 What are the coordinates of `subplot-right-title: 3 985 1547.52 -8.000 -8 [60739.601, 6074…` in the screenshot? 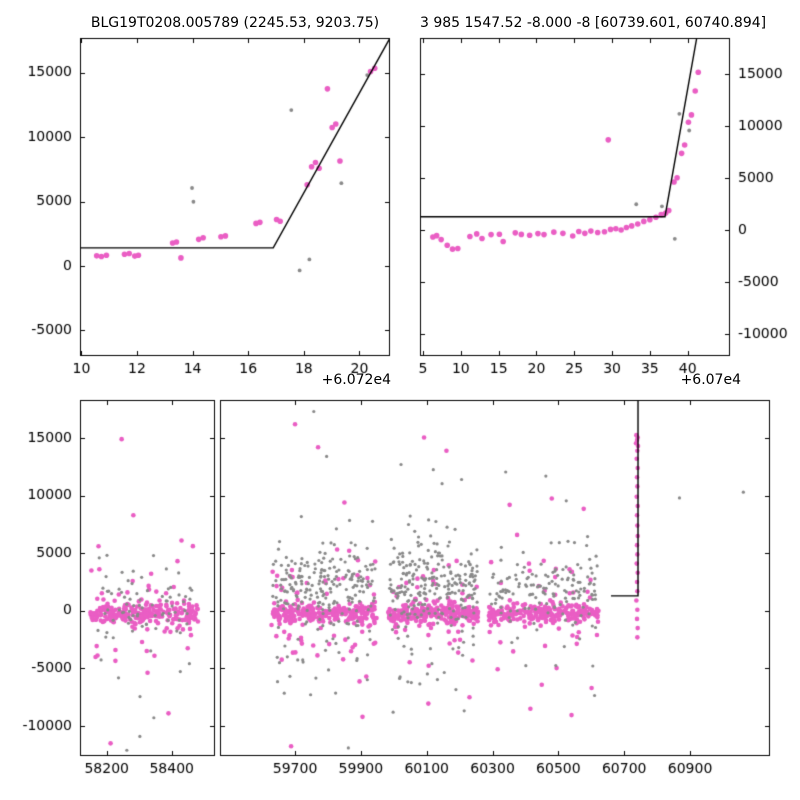 It's located at (593, 23).